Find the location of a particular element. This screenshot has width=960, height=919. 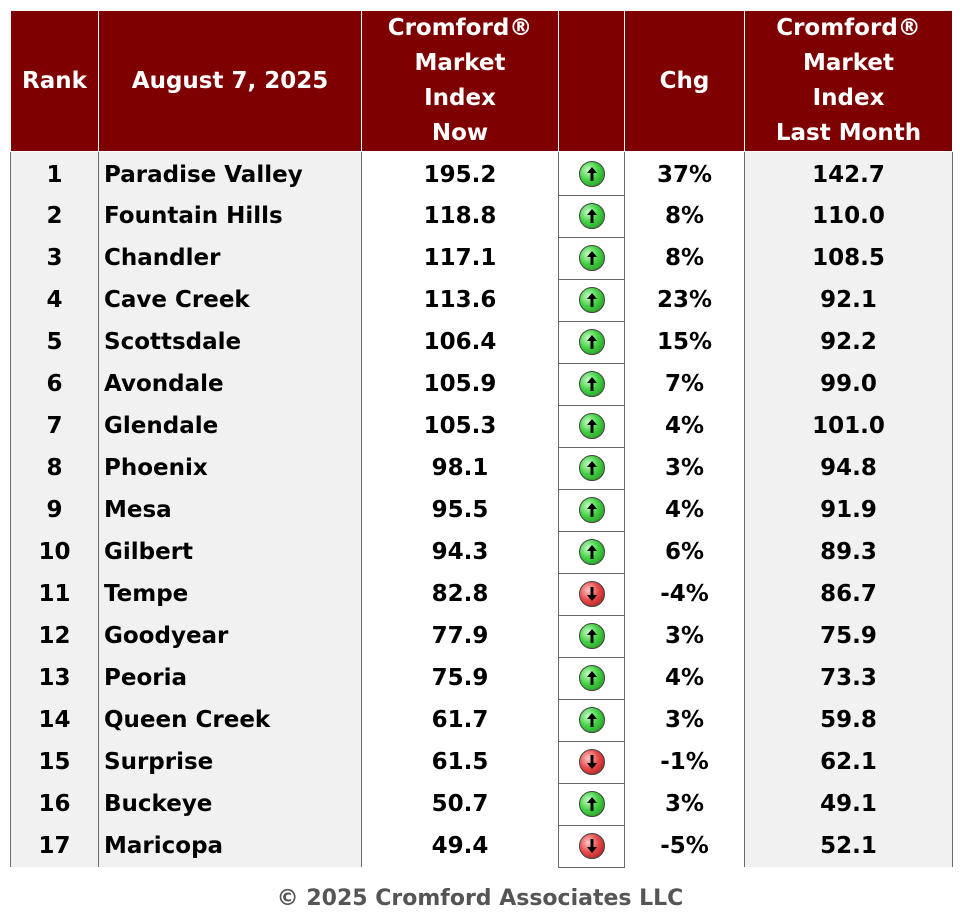

city-cell: Phoenix is located at coordinates (230, 468).